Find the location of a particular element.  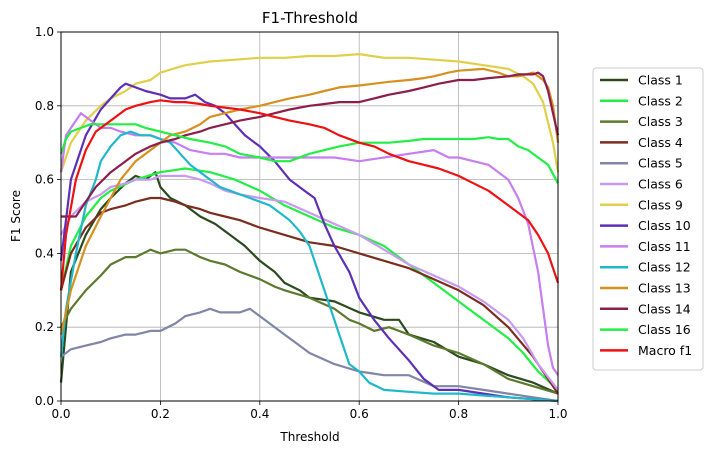

x-tick-label: 0.0 is located at coordinates (60, 414).